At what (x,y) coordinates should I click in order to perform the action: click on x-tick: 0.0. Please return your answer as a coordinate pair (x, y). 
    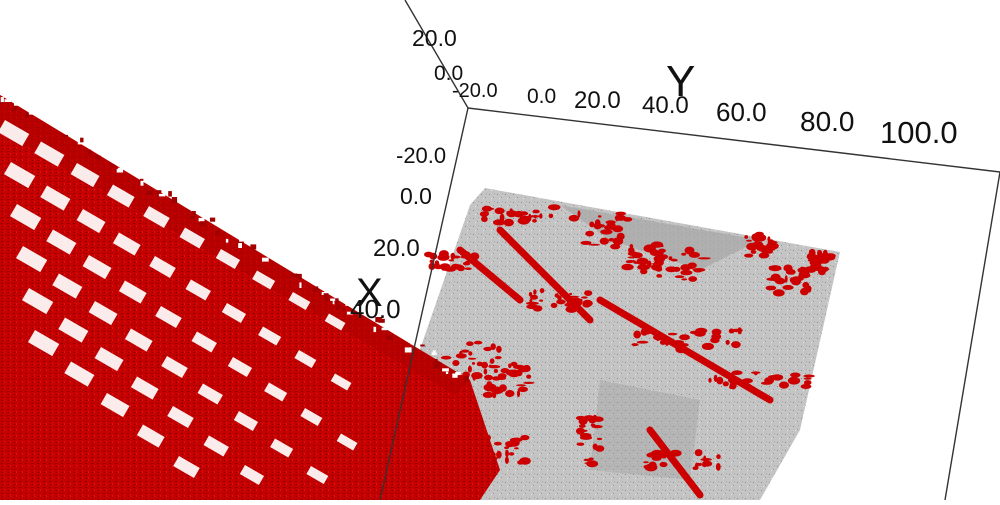
    Looking at the image, I should click on (416, 196).